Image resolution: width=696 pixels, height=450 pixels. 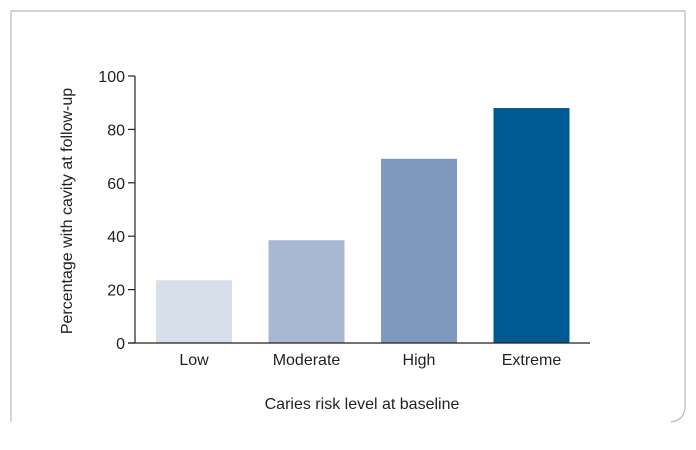 I want to click on x-category-label: Moderate, so click(x=307, y=360).